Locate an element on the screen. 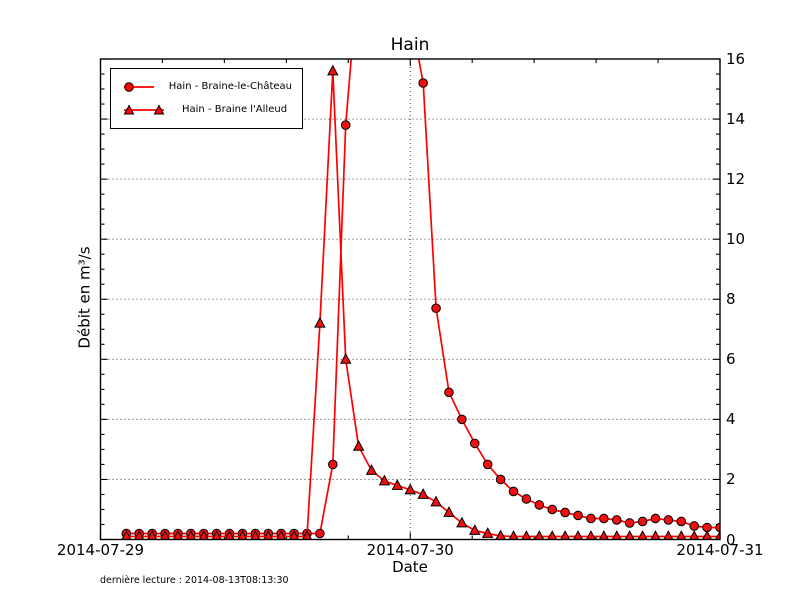 The height and width of the screenshot is (600, 800). y-tick-label: 0 is located at coordinates (731, 539).